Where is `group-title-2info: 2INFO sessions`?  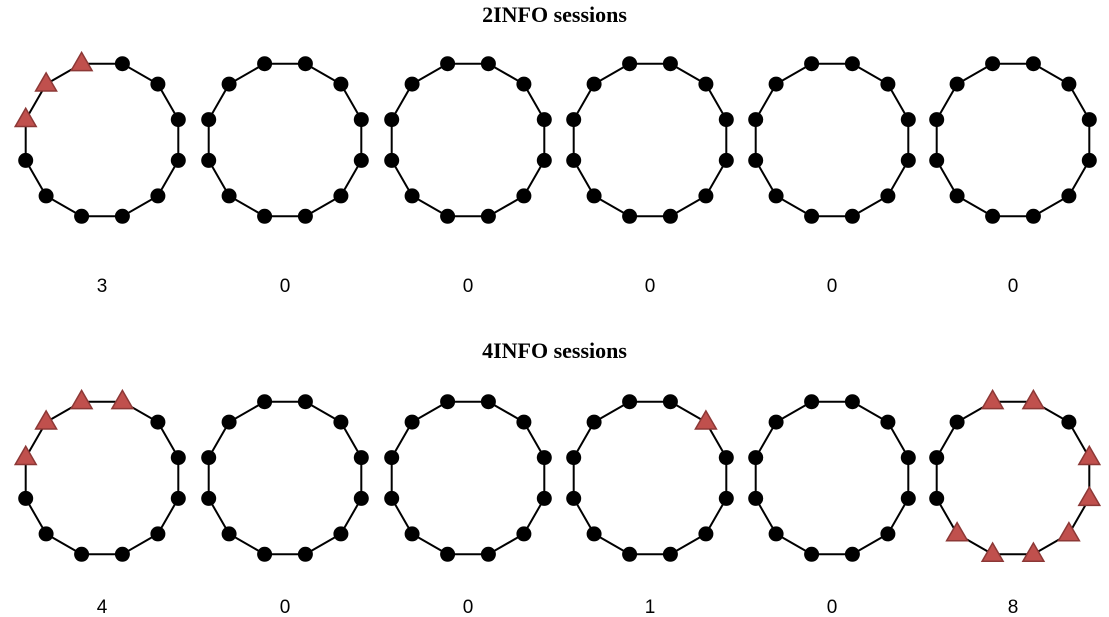
group-title-2info: 2INFO sessions is located at coordinates (554, 14).